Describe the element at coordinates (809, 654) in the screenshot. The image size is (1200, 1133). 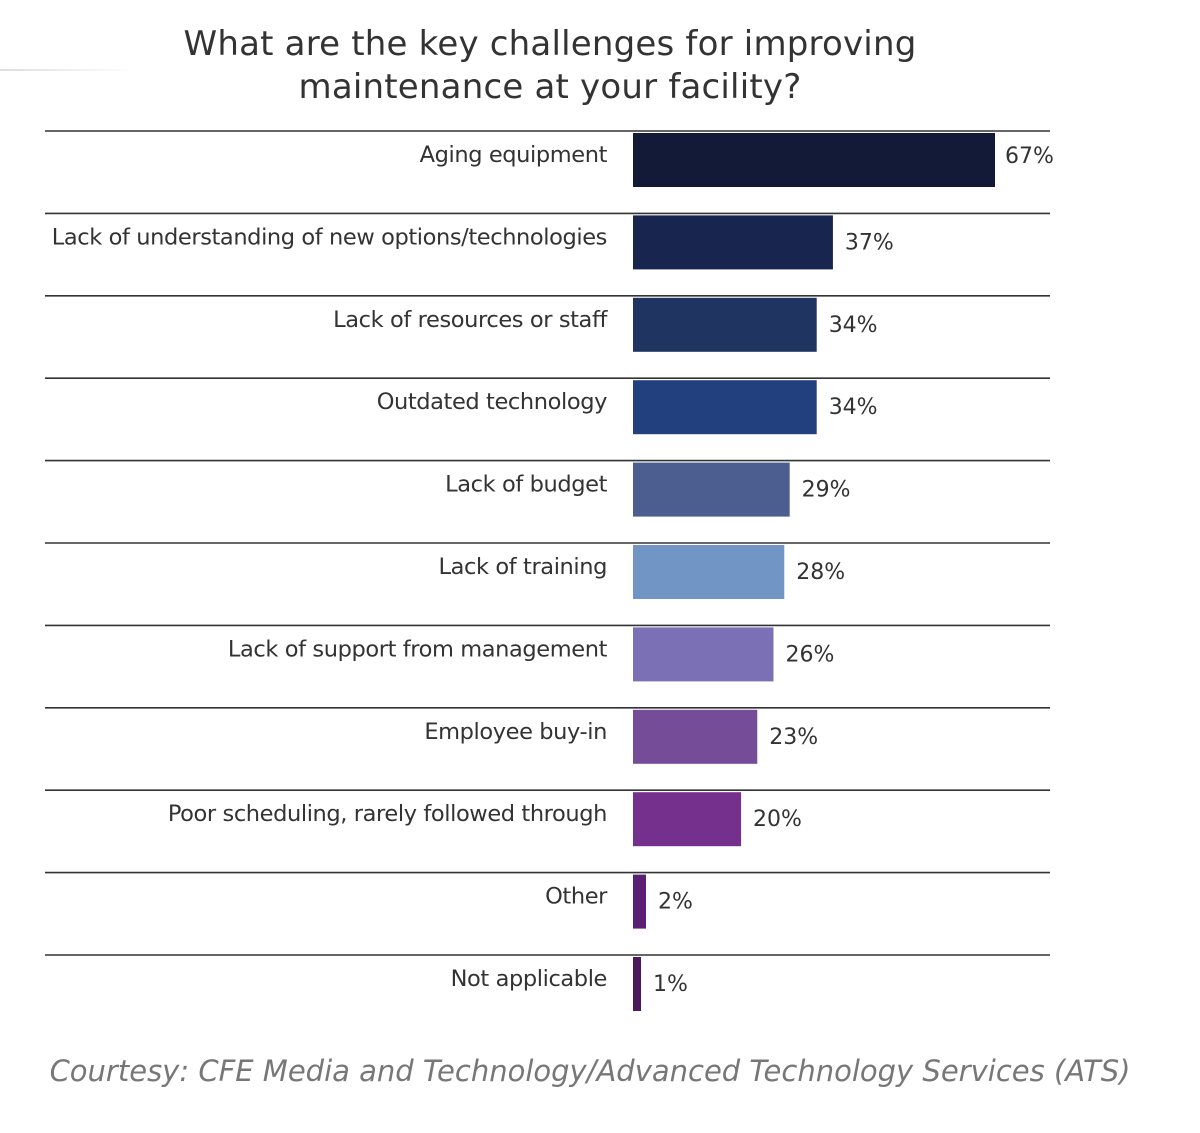
I see `value-label: 26%` at that location.